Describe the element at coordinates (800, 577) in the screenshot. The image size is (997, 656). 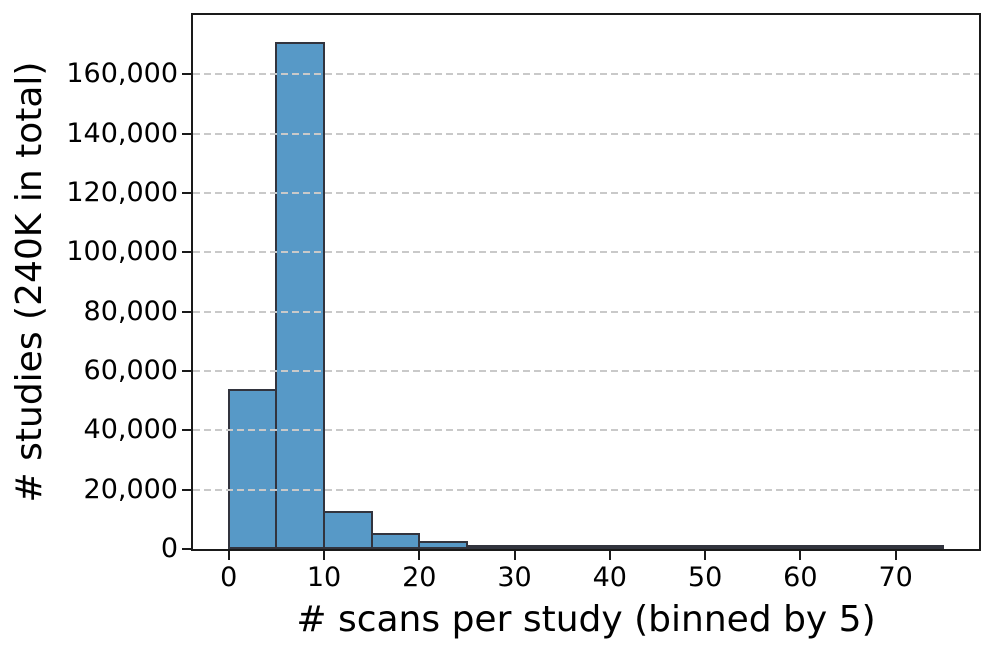
I see `x-tick-label: 60` at that location.